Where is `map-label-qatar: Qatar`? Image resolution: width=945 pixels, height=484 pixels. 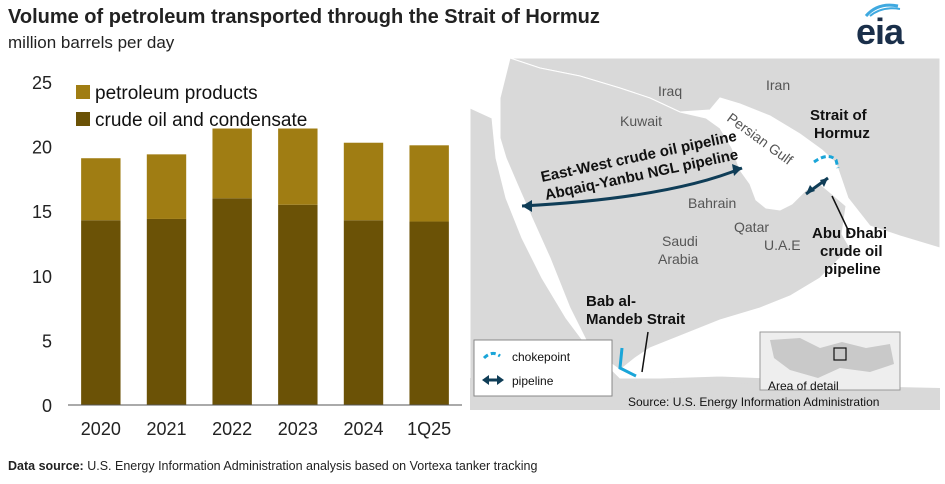
map-label-qatar: Qatar is located at coordinates (751, 227).